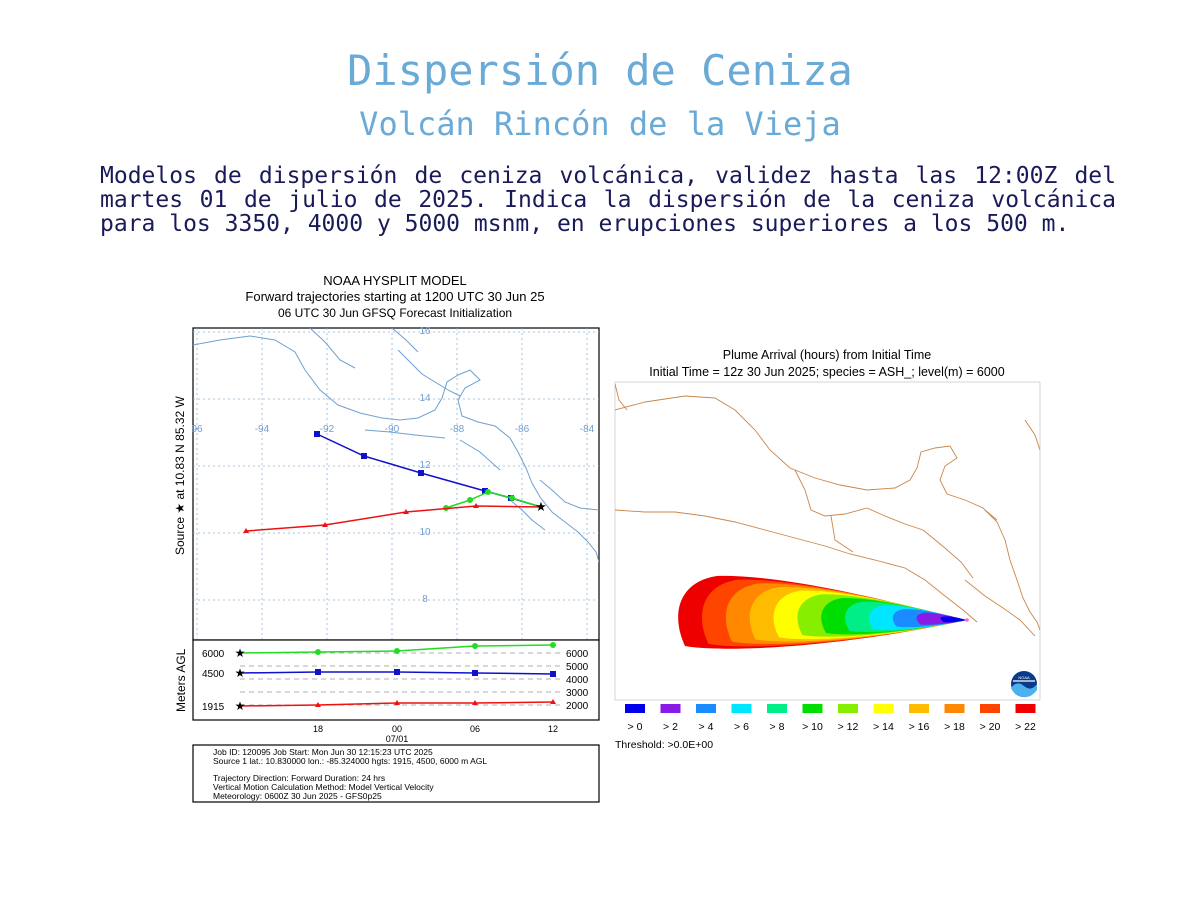 Image resolution: width=1200 pixels, height=900 pixels. Describe the element at coordinates (541, 506) in the screenshot. I see `source-star-icon: ★` at that location.